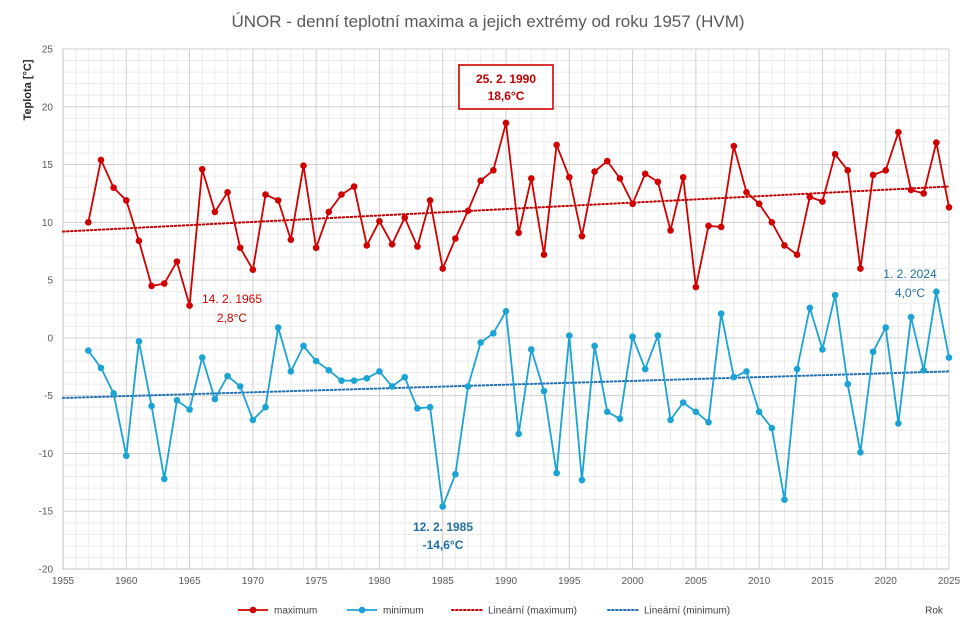 The height and width of the screenshot is (630, 976). What do you see at coordinates (403, 611) in the screenshot?
I see `legend-label: minimum` at bounding box center [403, 611].